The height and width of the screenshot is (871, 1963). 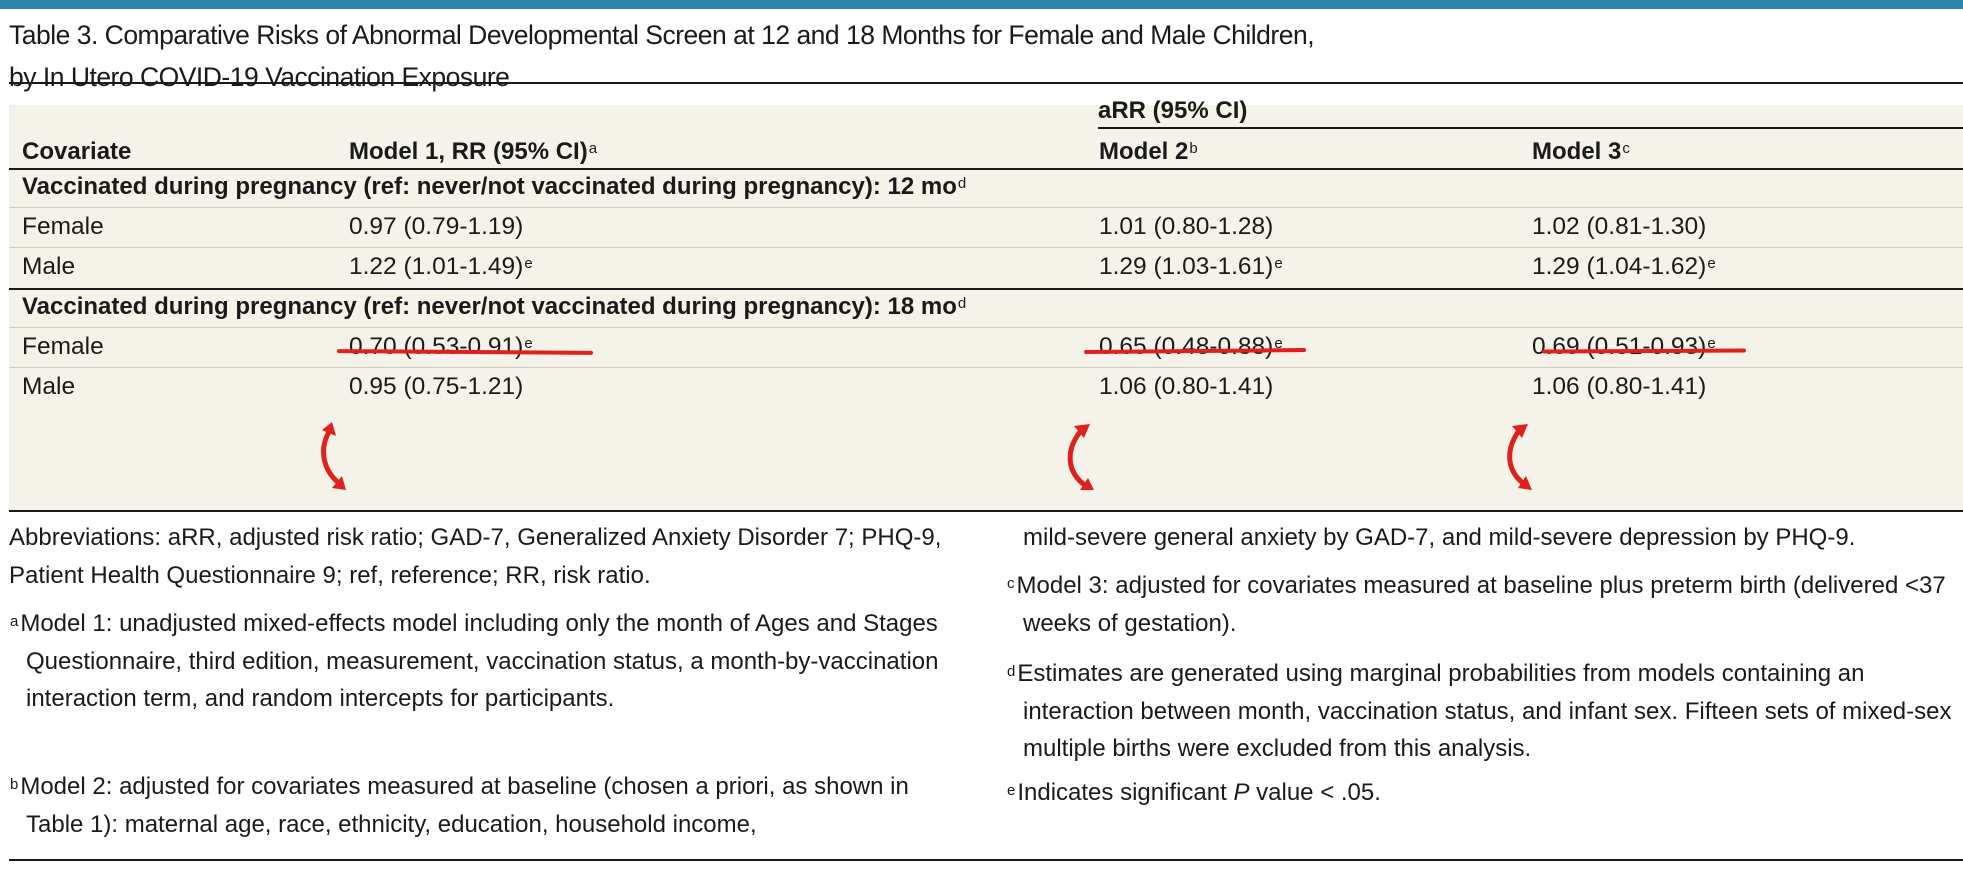 What do you see at coordinates (63, 346) in the screenshot?
I see `row-covariate-18mo-female: Female` at bounding box center [63, 346].